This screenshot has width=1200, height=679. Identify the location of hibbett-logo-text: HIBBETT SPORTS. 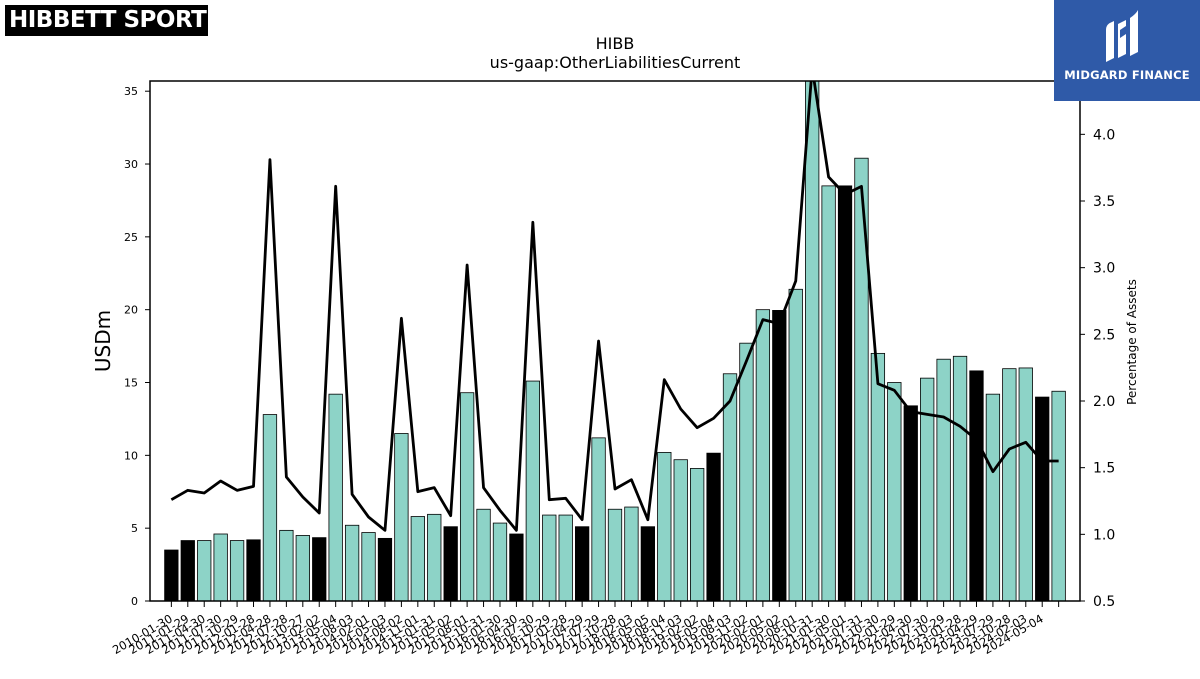
(108, 20).